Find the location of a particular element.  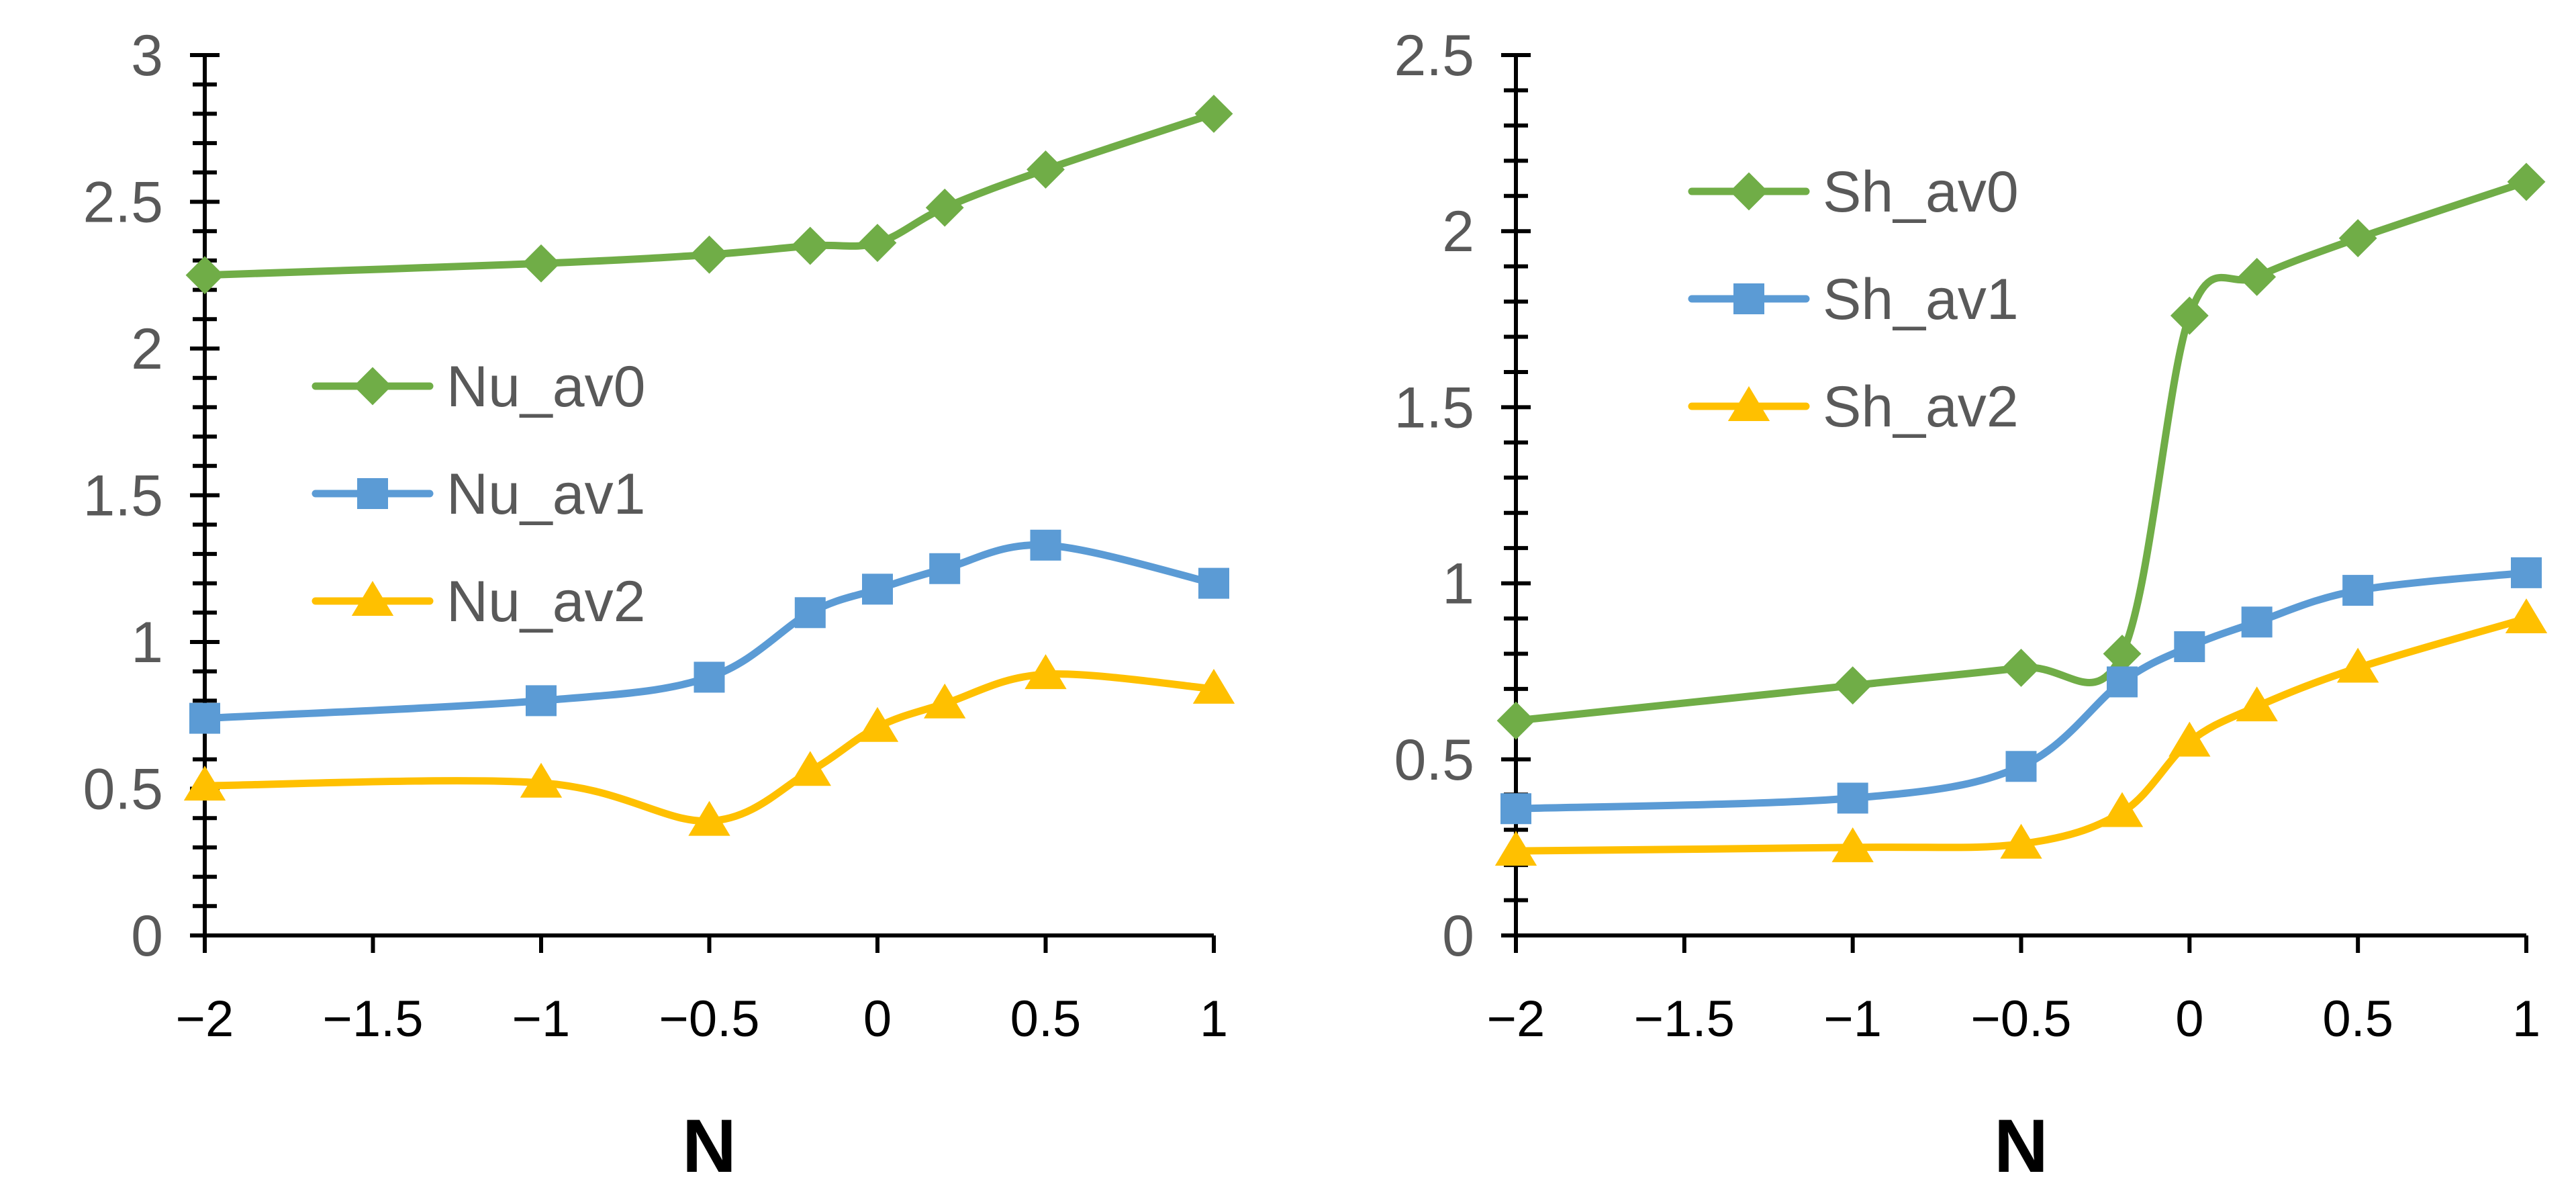

series-Nu_av2 is located at coordinates (709, 745).